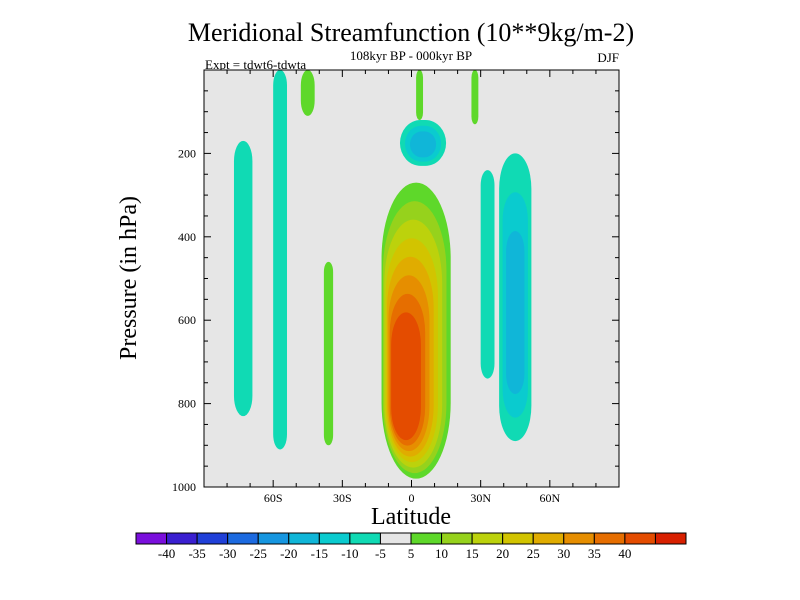 Image resolution: width=800 pixels, height=600 pixels. Describe the element at coordinates (187, 404) in the screenshot. I see `y-tick-label: 800` at that location.